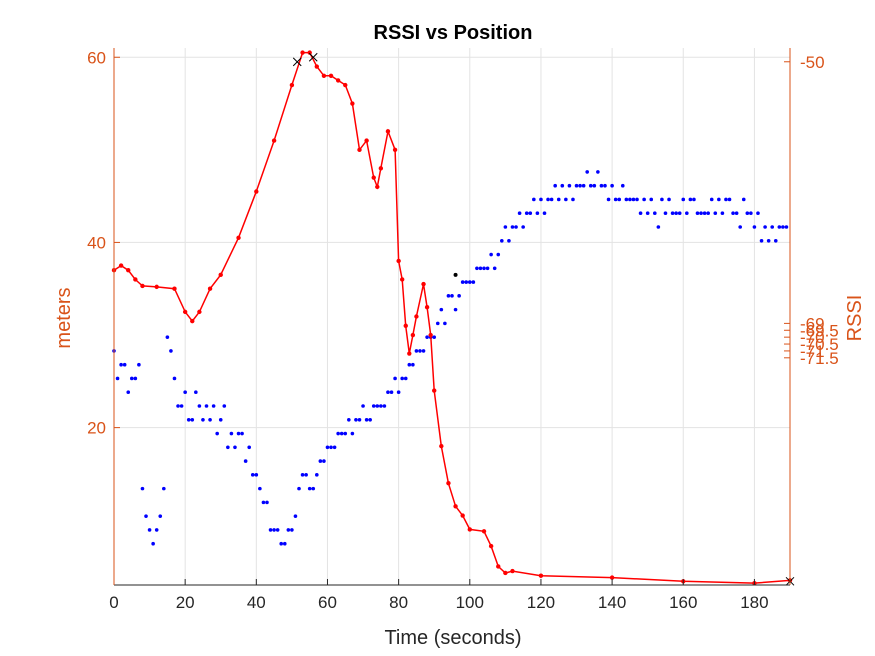 The height and width of the screenshot is (656, 875). What do you see at coordinates (812, 323) in the screenshot?
I see `y-right-tick-label: -69` at bounding box center [812, 323].